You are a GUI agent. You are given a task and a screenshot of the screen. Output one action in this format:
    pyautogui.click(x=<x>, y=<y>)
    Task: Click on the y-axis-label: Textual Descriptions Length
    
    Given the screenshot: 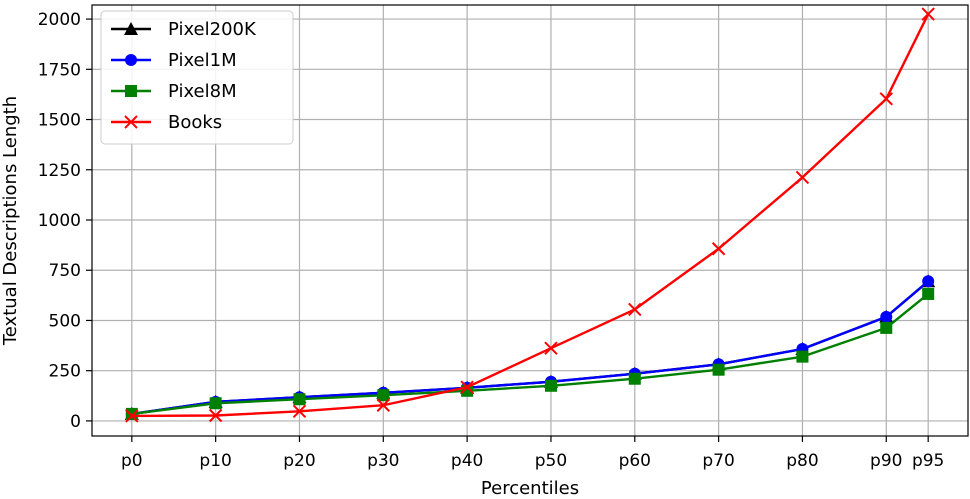 What is the action you would take?
    pyautogui.click(x=10, y=221)
    